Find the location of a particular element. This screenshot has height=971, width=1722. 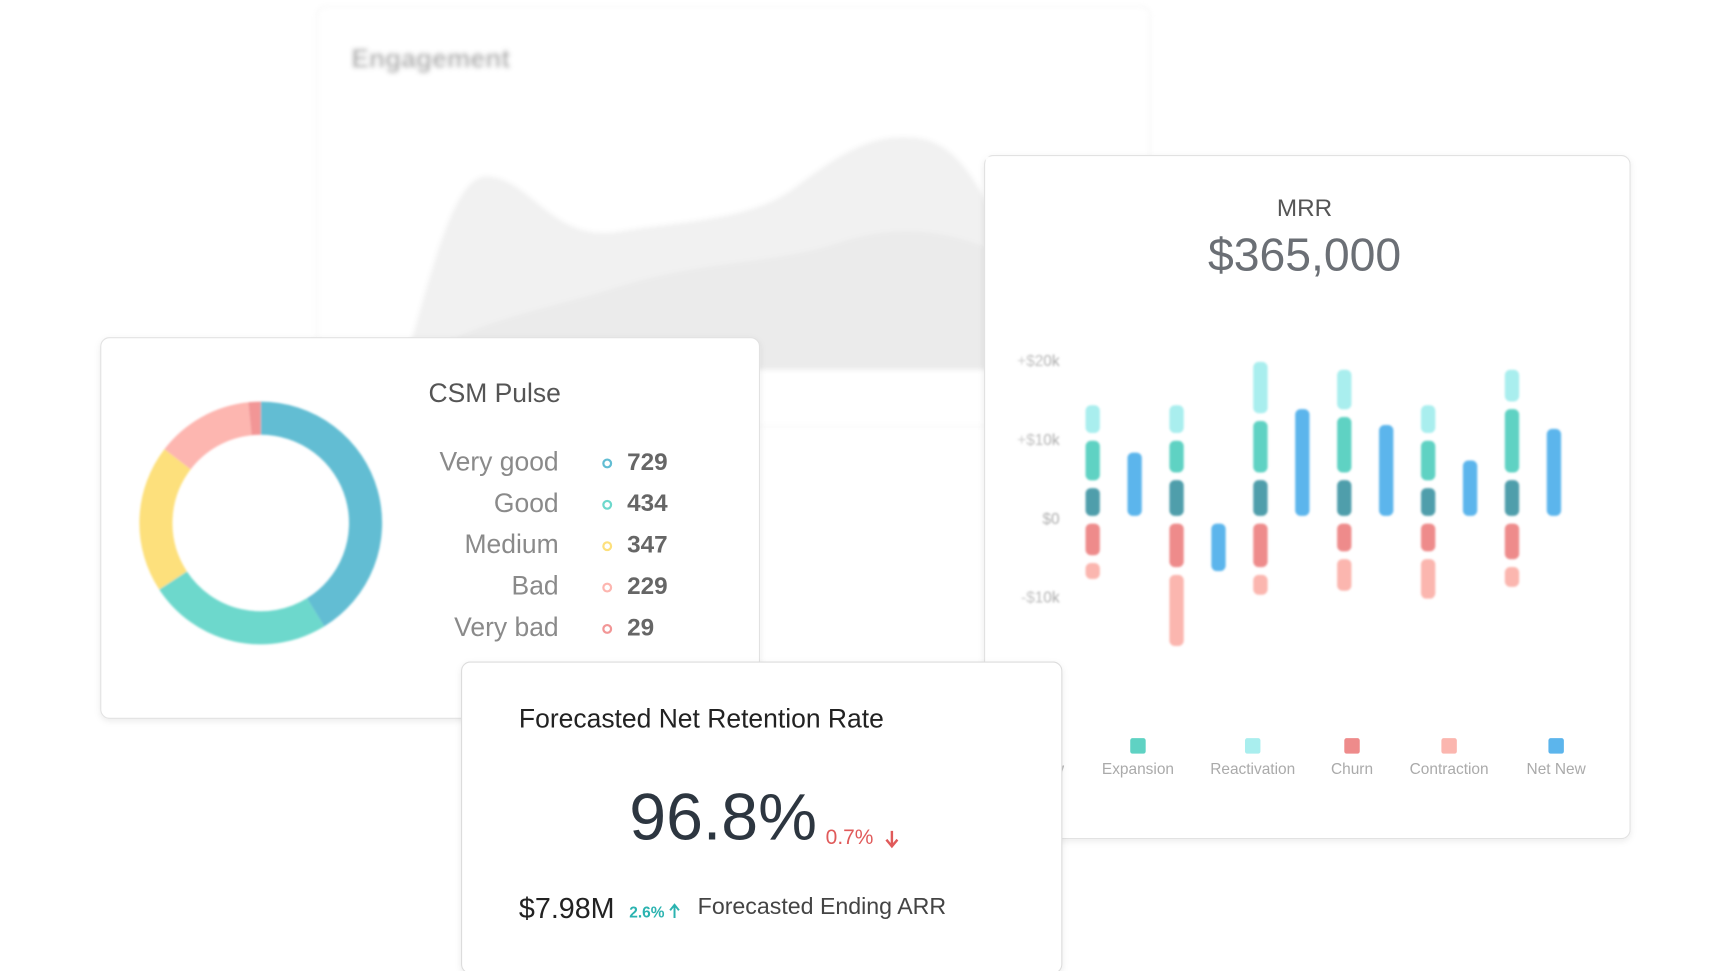

card-title: Engagement is located at coordinates (430, 59).